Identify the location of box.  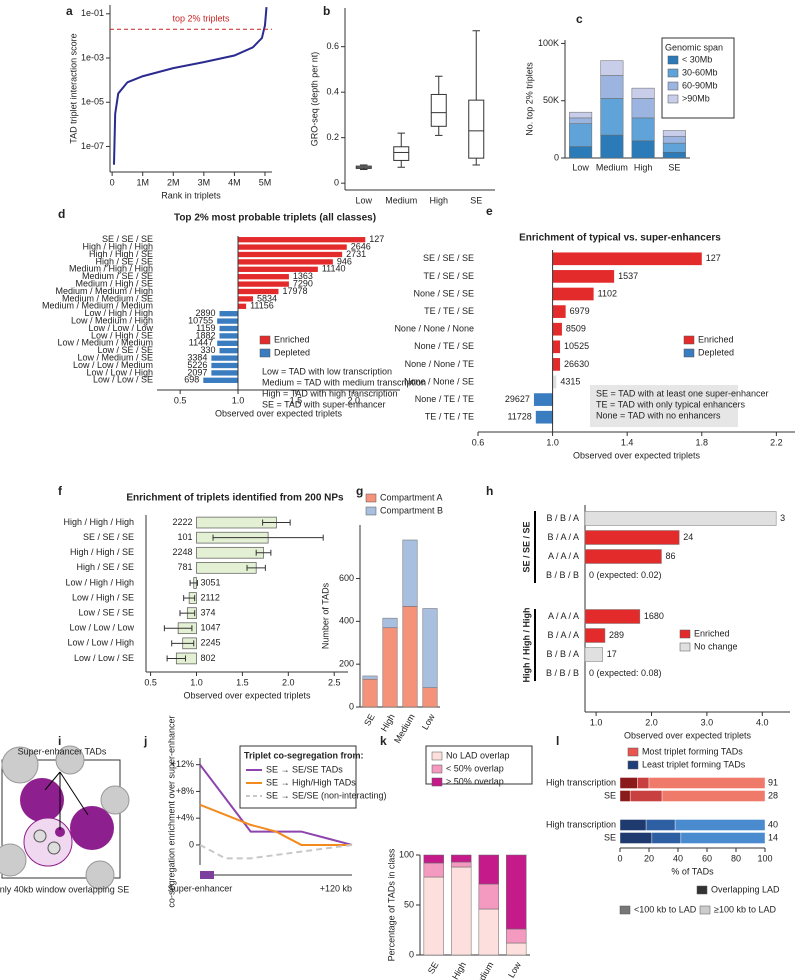
(438, 110).